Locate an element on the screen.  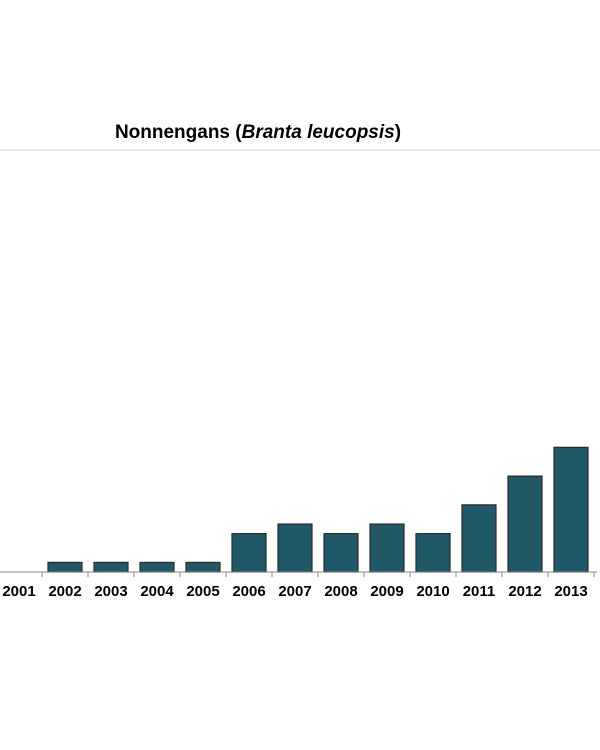
x-tick-label: 2001 is located at coordinates (18, 591).